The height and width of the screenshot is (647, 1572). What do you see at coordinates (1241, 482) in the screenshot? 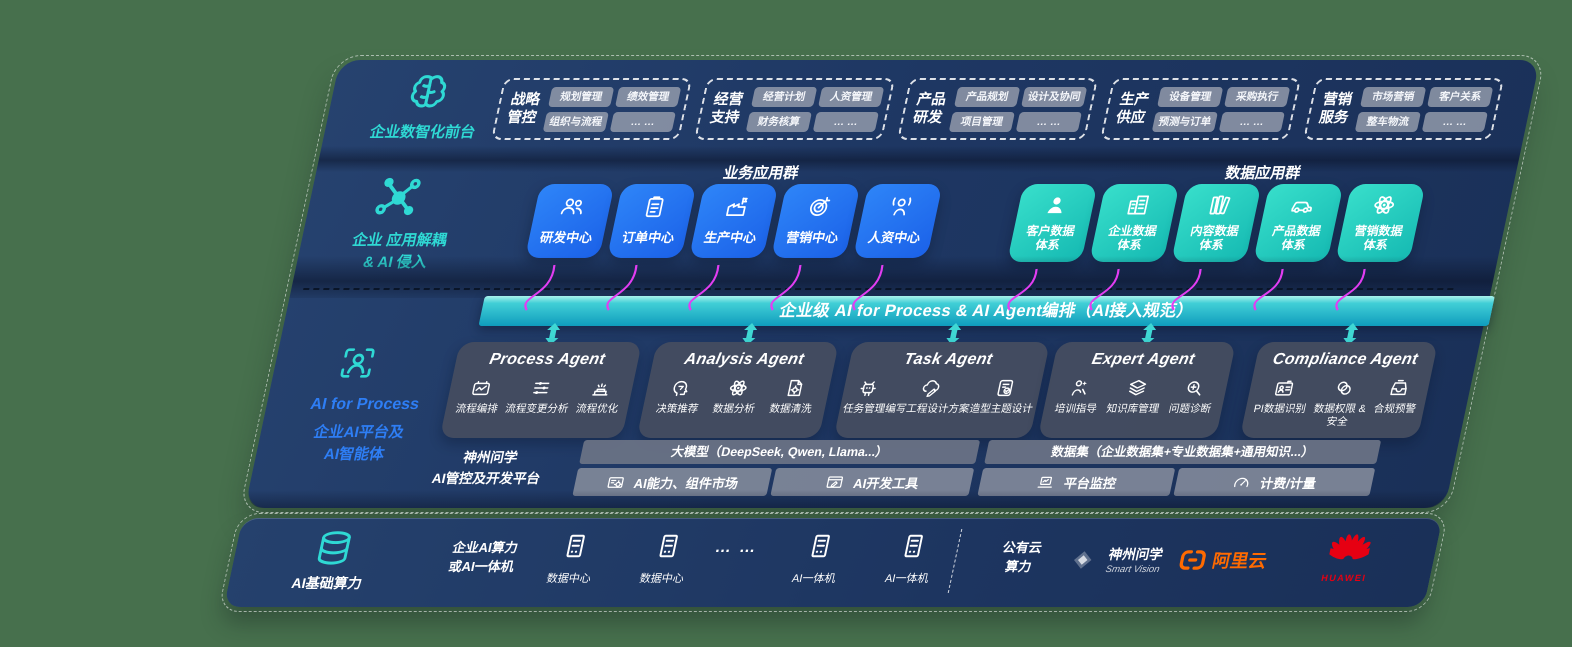
I see `gauge-icon` at bounding box center [1241, 482].